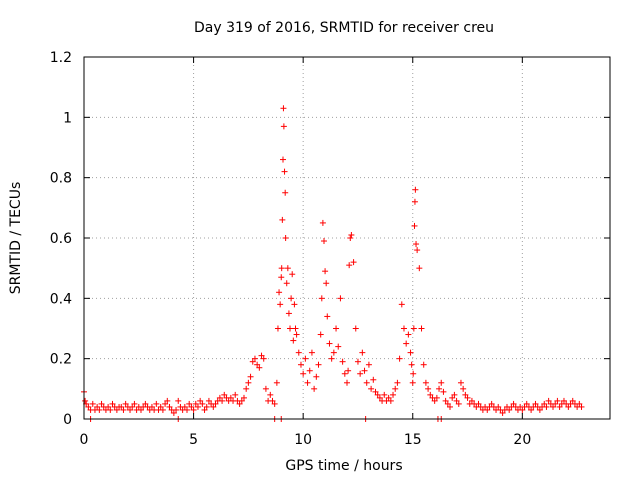  What do you see at coordinates (61, 299) in the screenshot?
I see `y-tick-label: 0.4` at bounding box center [61, 299].